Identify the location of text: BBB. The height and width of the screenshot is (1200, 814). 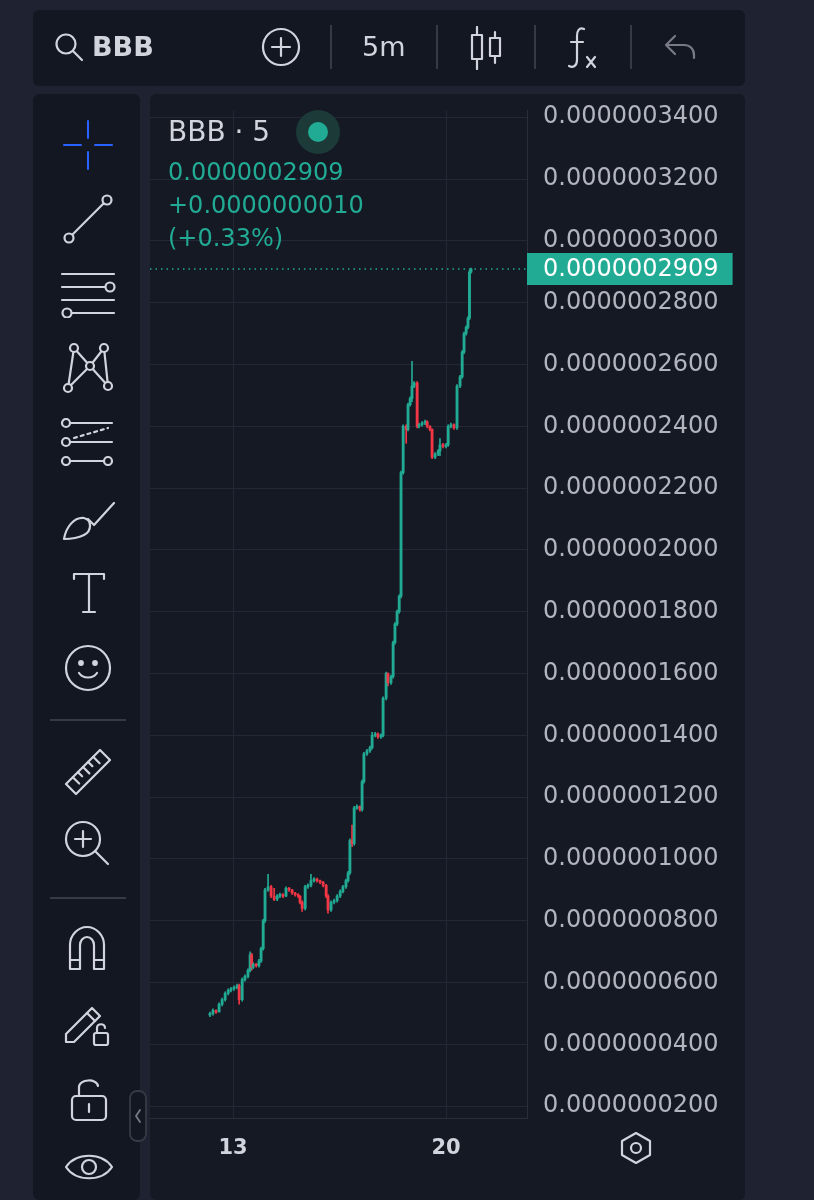
(123, 47).